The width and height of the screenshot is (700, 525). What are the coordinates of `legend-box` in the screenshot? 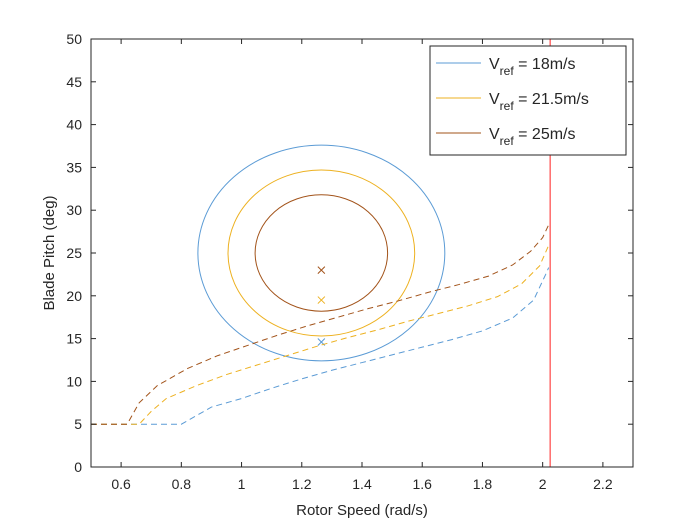 It's located at (528, 100).